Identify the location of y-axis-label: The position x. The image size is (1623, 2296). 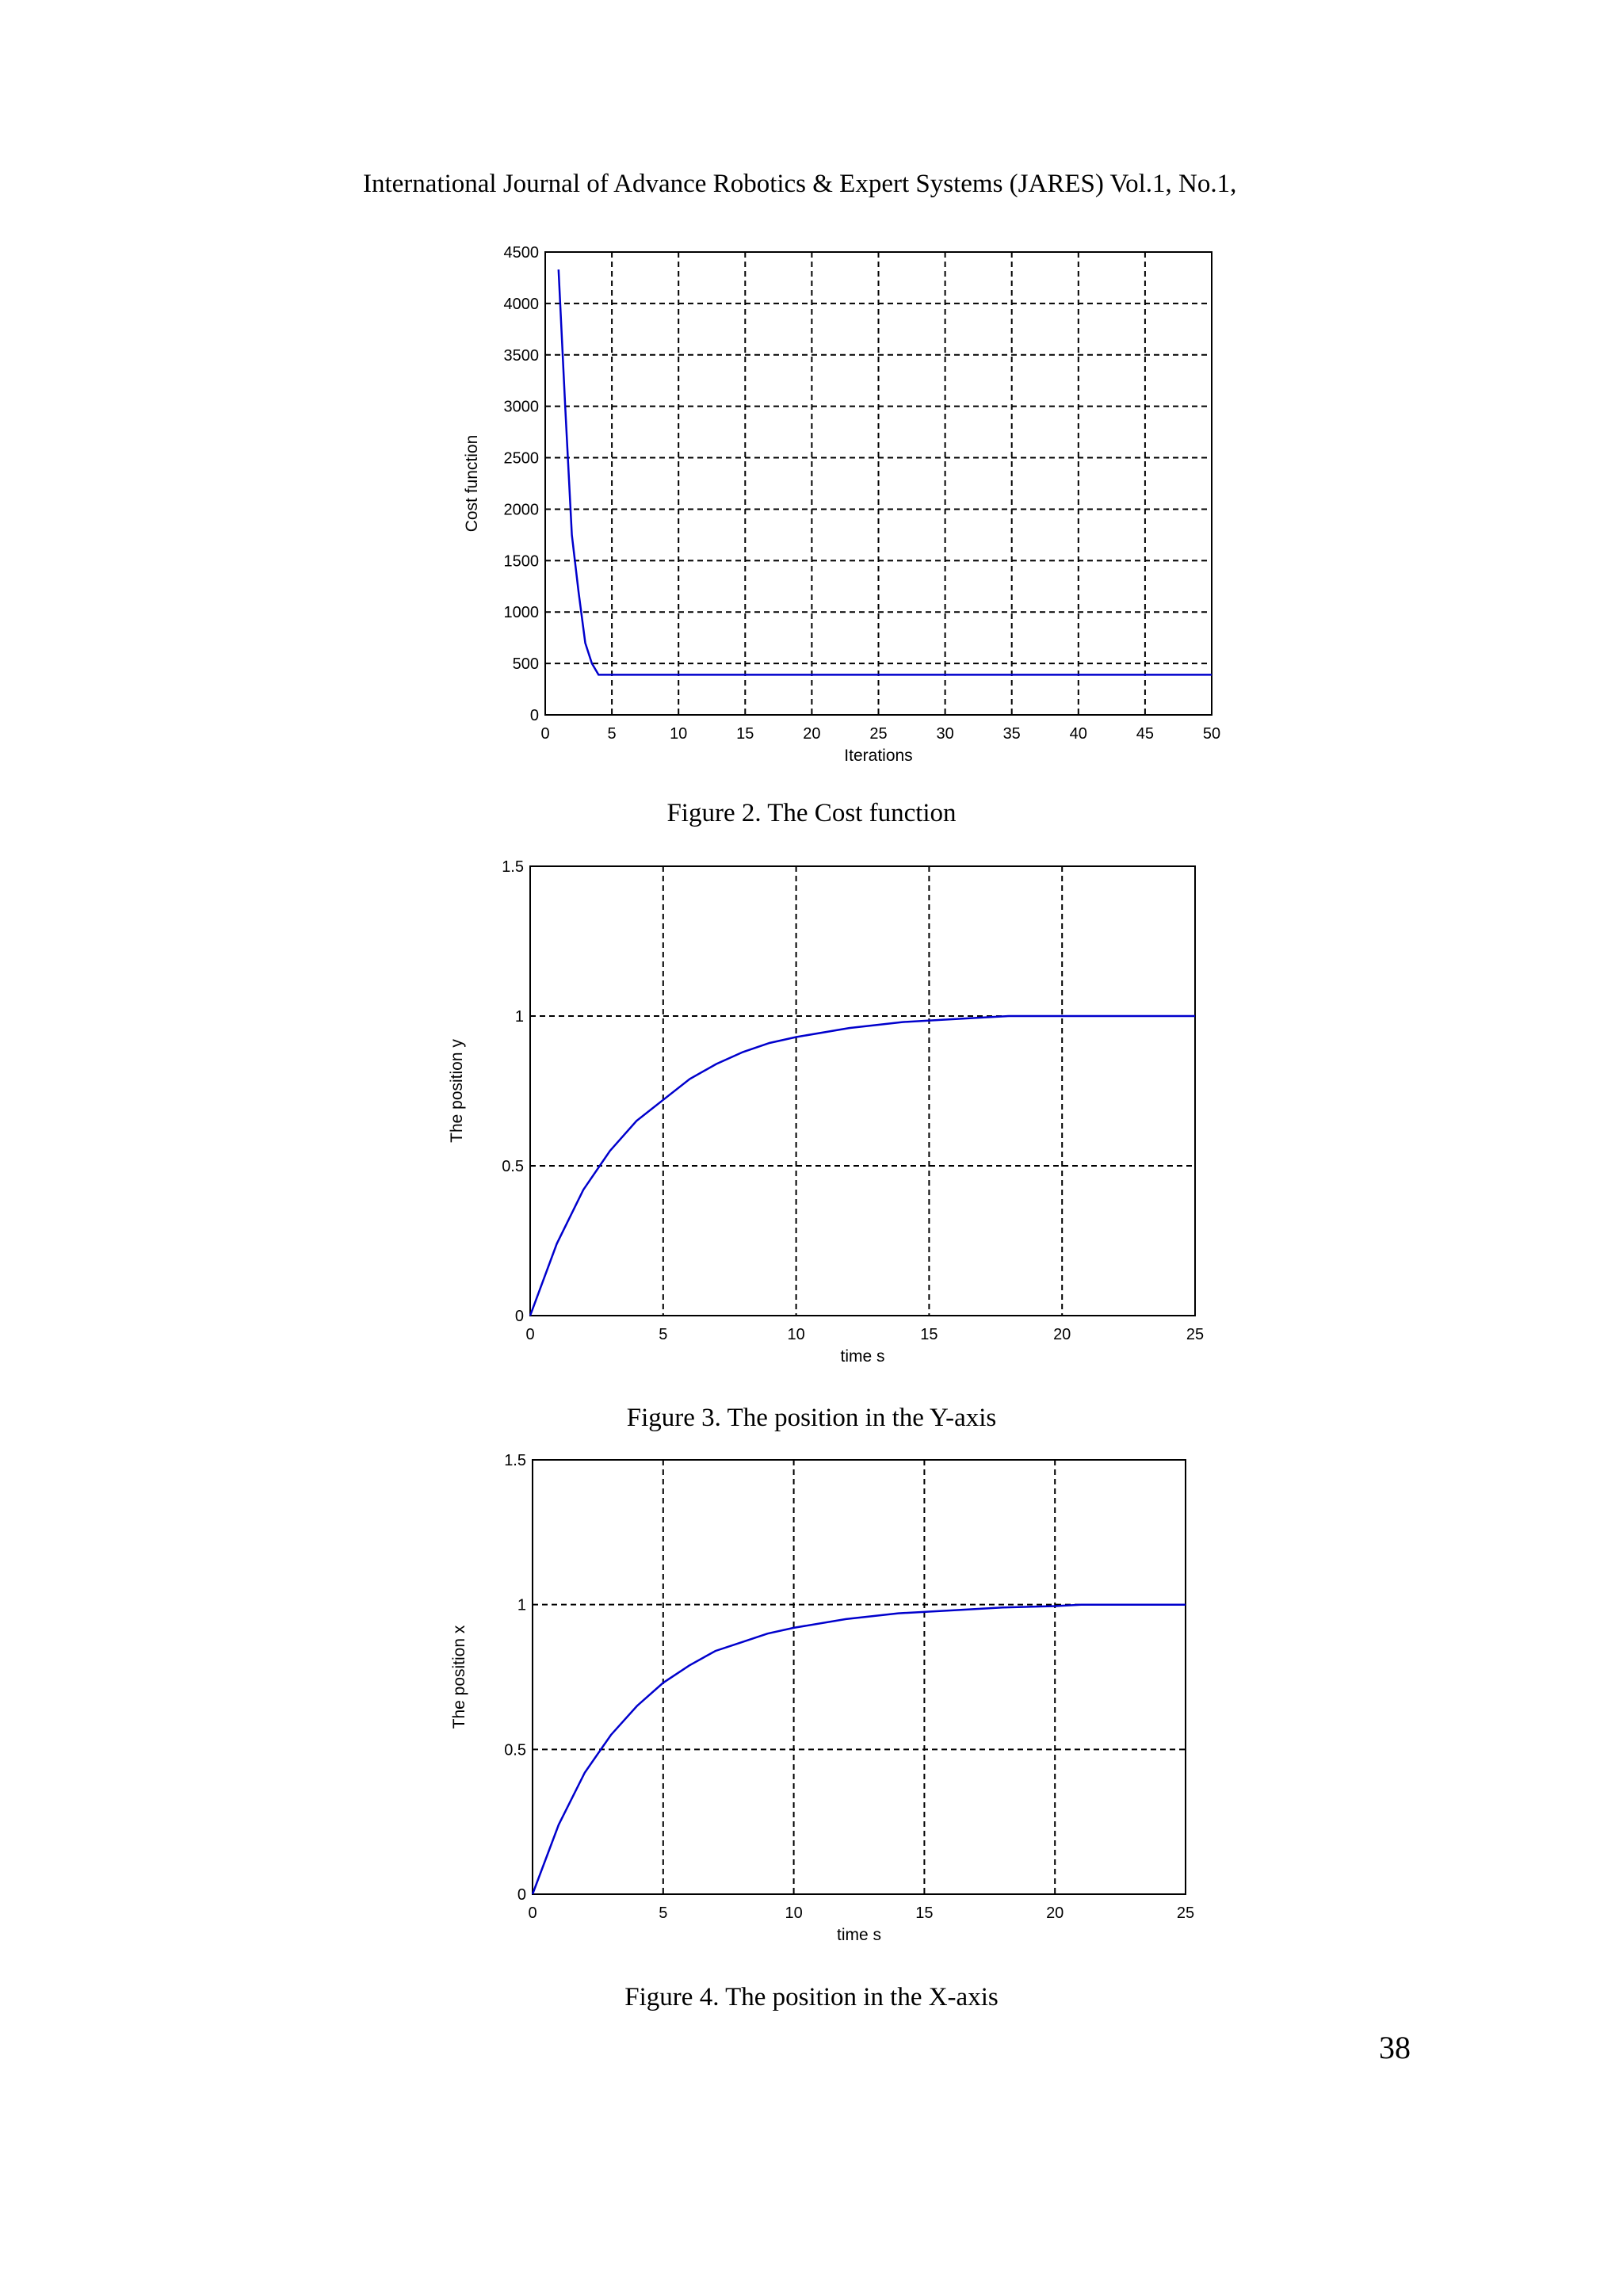
(459, 1677).